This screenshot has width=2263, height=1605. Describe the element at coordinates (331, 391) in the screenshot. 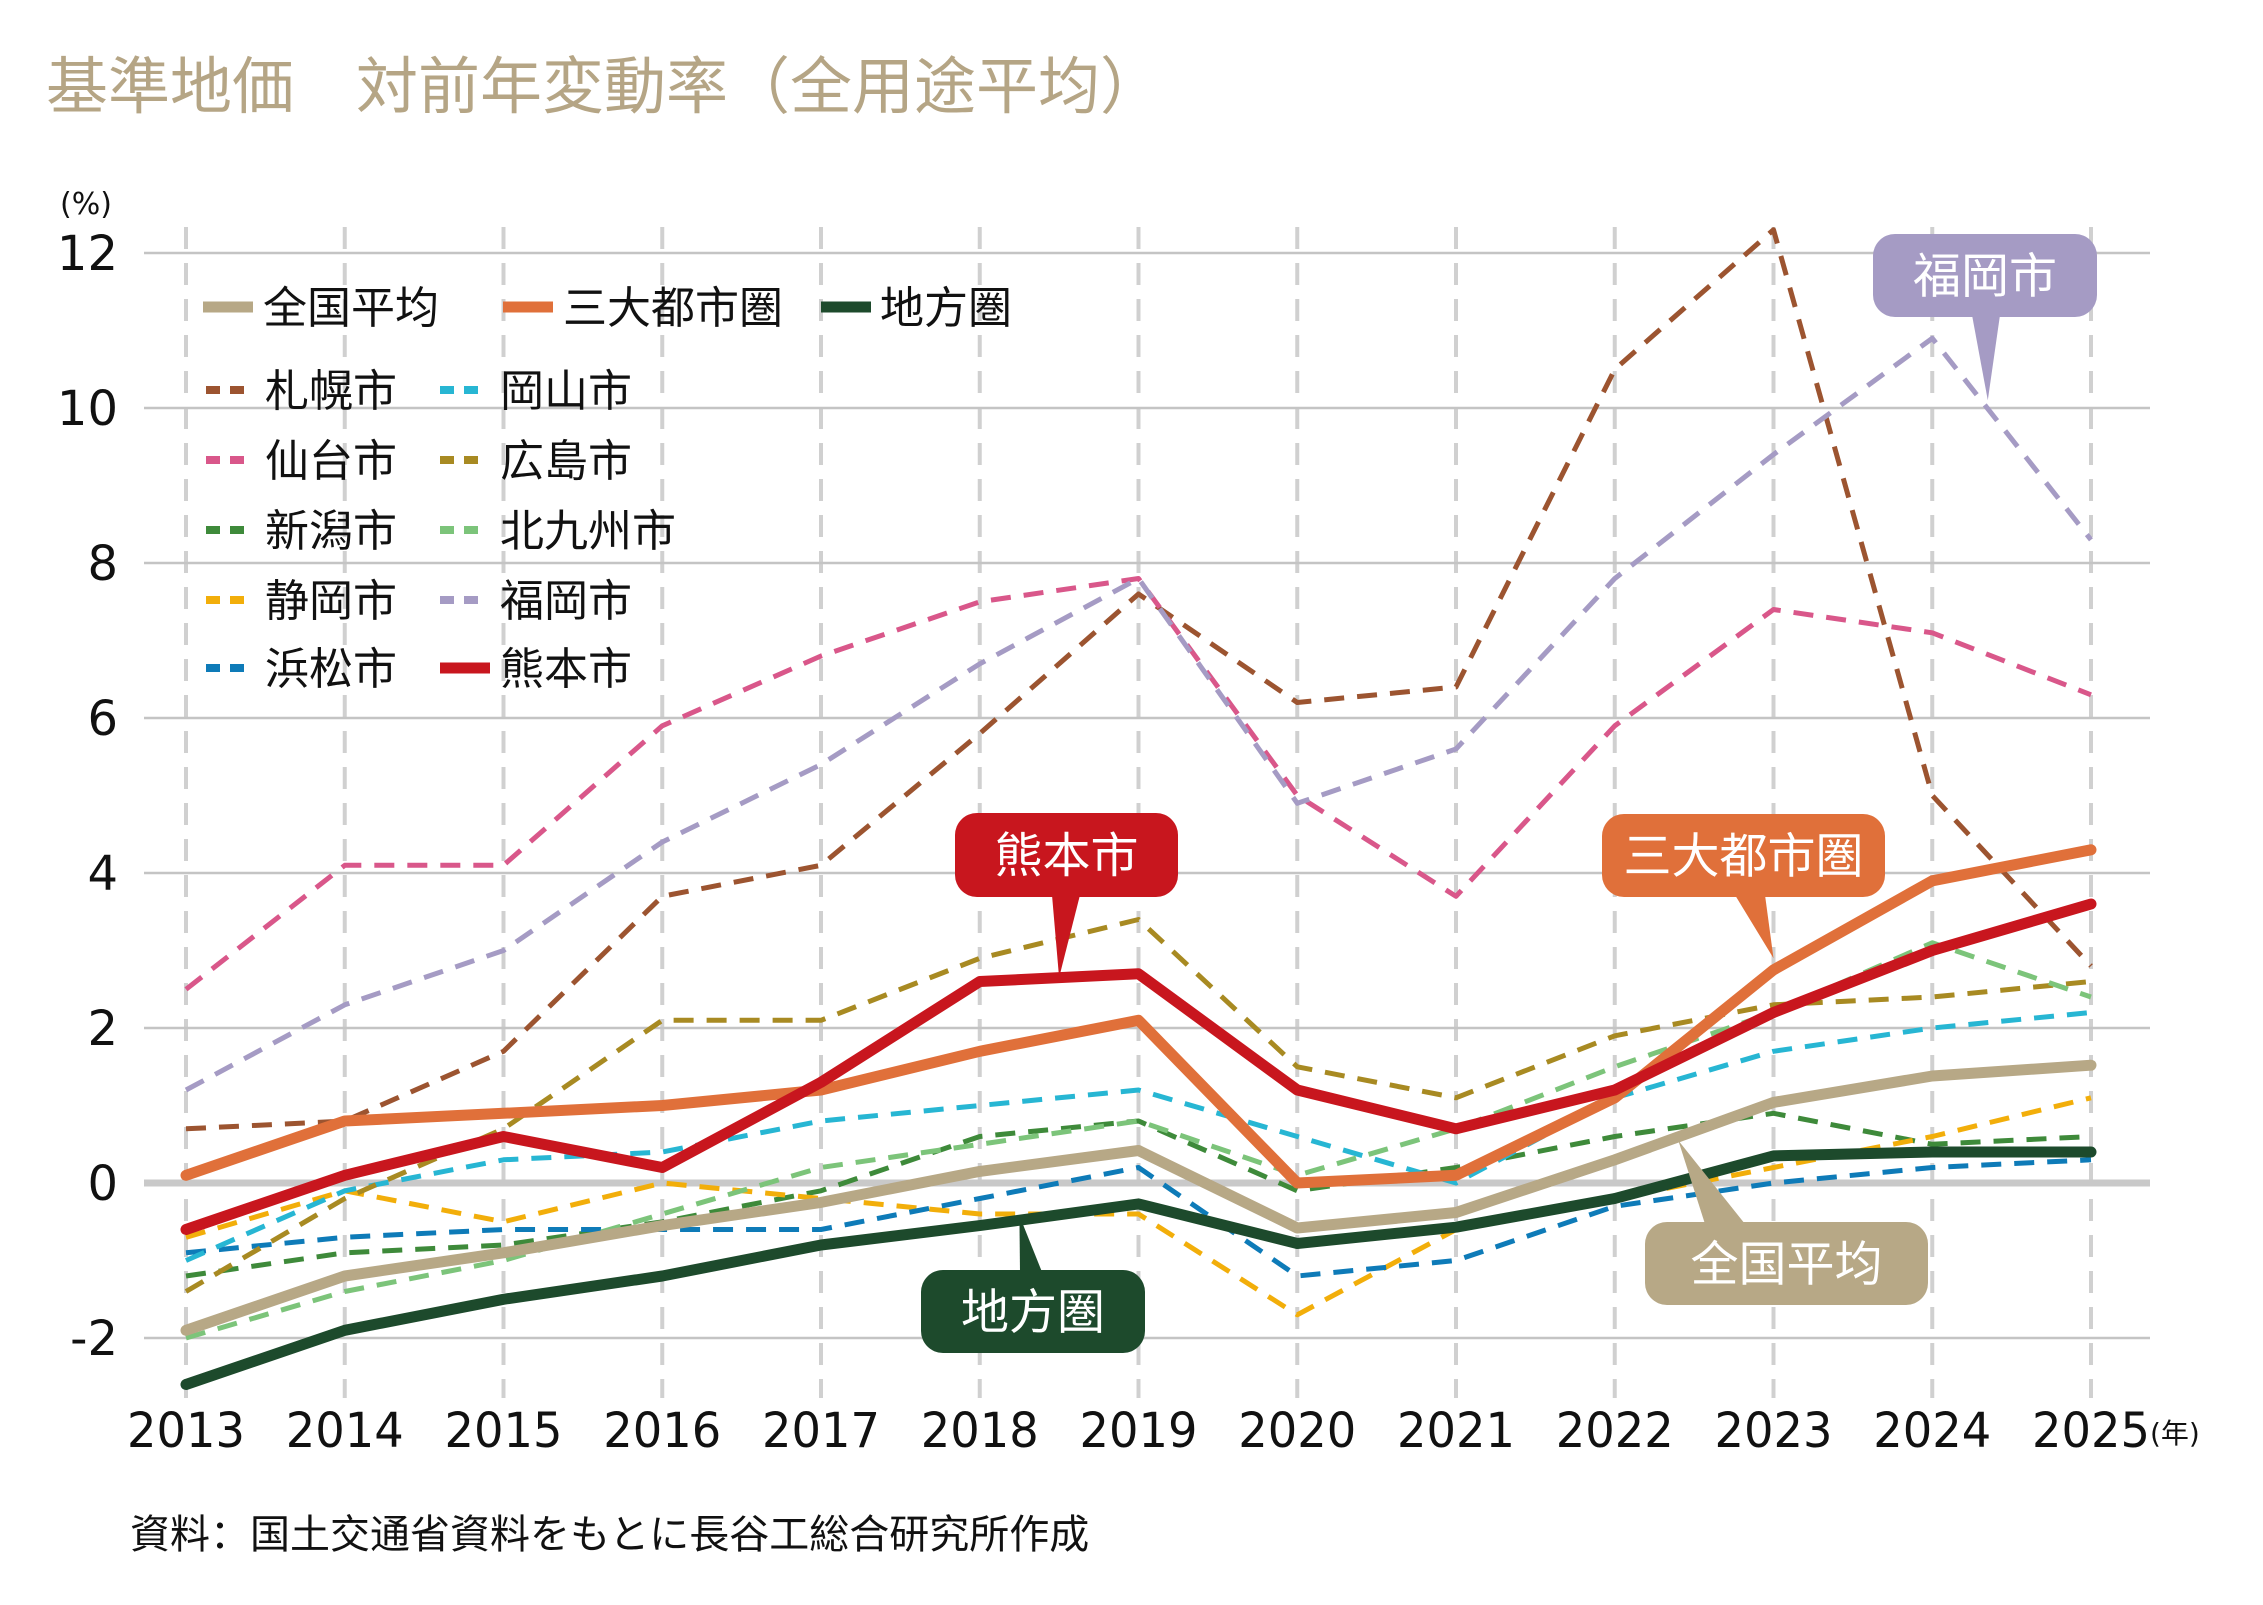

I see `legend-label: 札幌市` at that location.